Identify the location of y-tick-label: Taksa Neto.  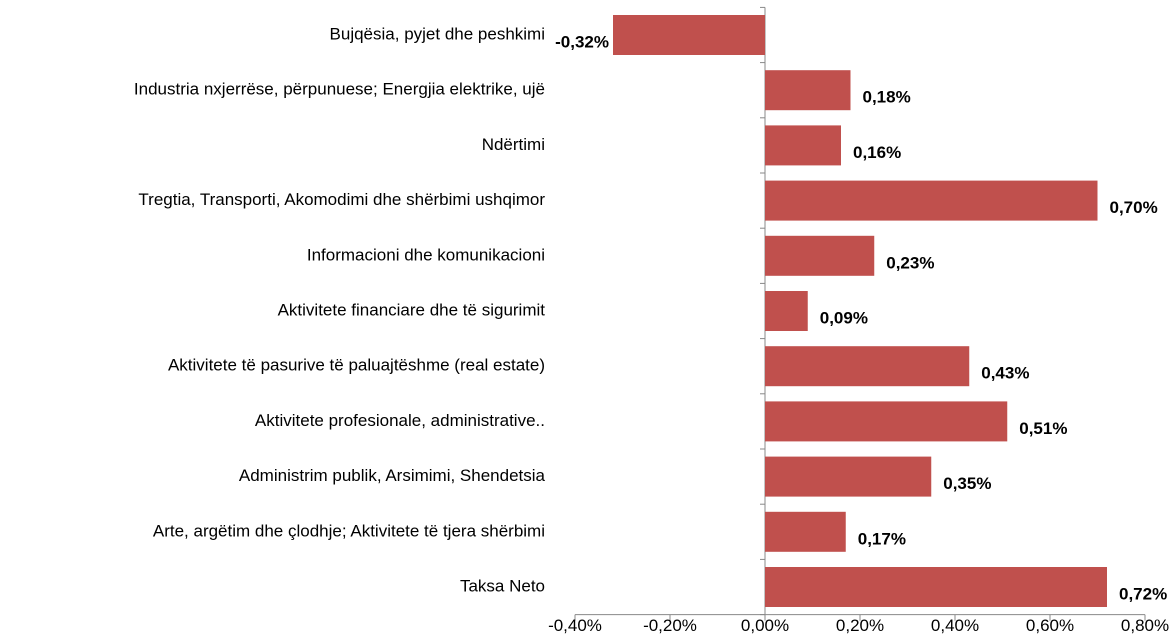
(502, 585).